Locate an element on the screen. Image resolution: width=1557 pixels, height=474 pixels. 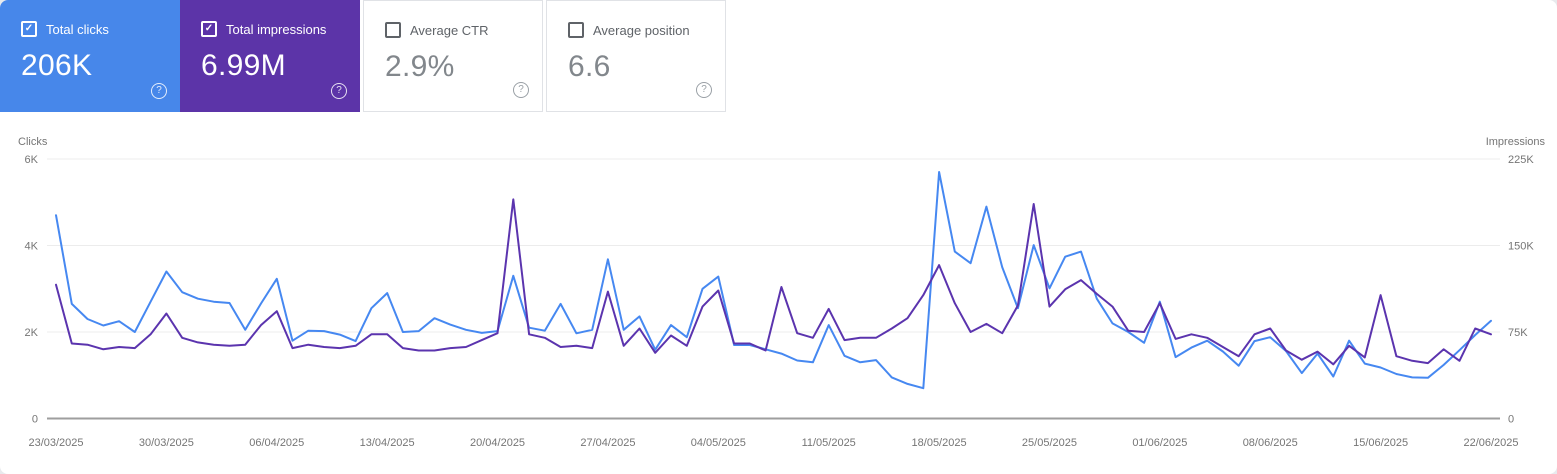
card-label: Average CTR is located at coordinates (449, 30).